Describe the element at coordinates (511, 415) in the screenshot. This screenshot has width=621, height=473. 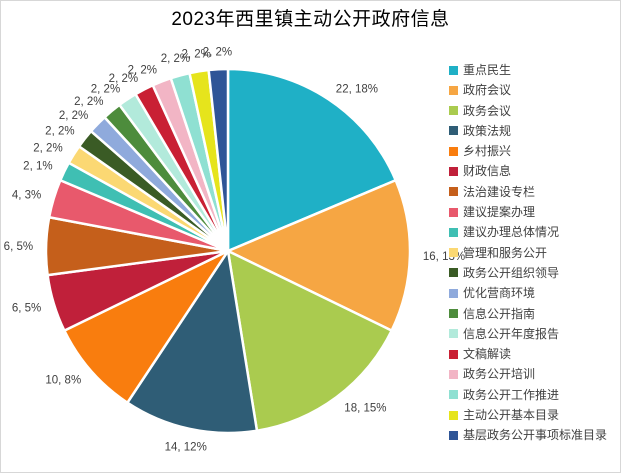
I see `legend-item-label: 主动公开基本目录` at that location.